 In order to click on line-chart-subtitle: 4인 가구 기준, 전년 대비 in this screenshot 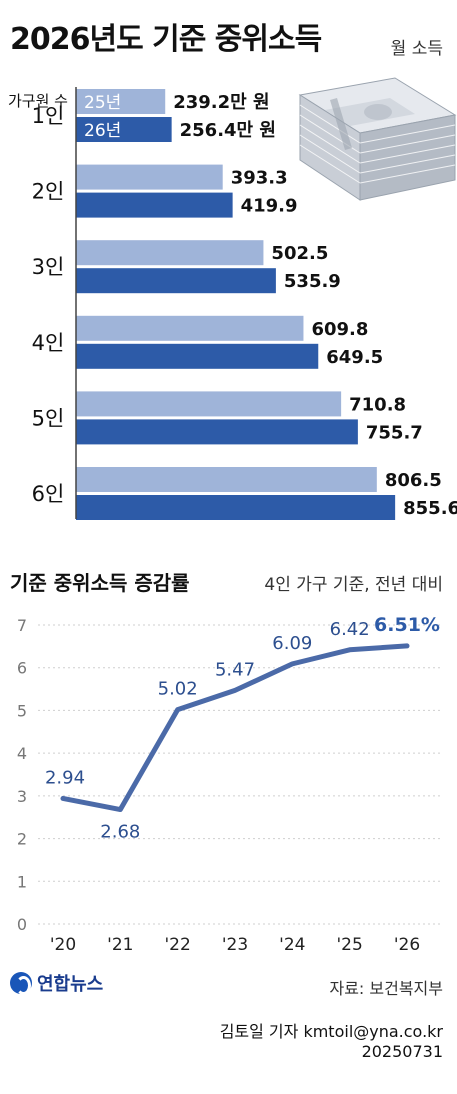, I will do `click(353, 585)`.